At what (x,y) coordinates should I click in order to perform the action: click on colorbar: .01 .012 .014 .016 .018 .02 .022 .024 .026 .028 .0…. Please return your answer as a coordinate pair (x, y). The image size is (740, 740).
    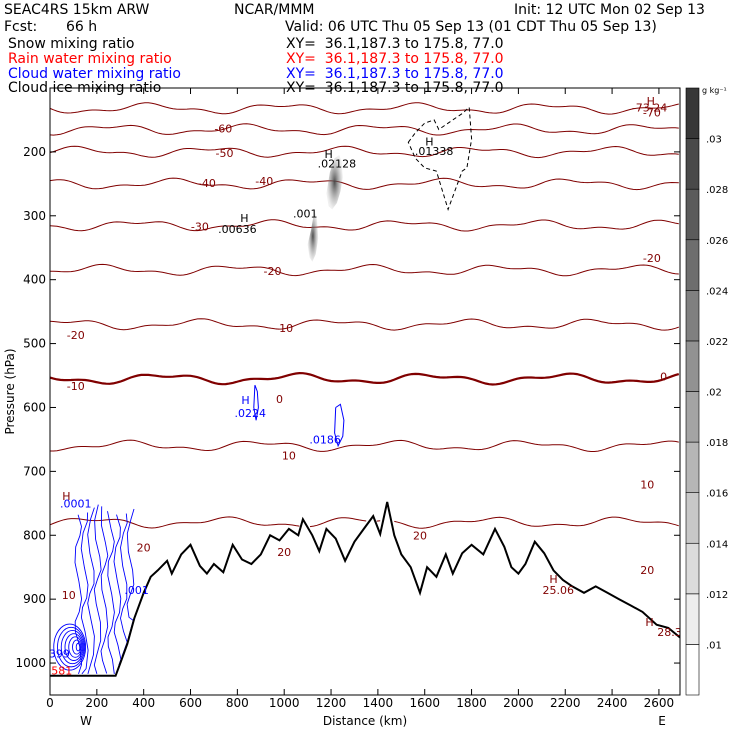
    Looking at the image, I should click on (706, 391).